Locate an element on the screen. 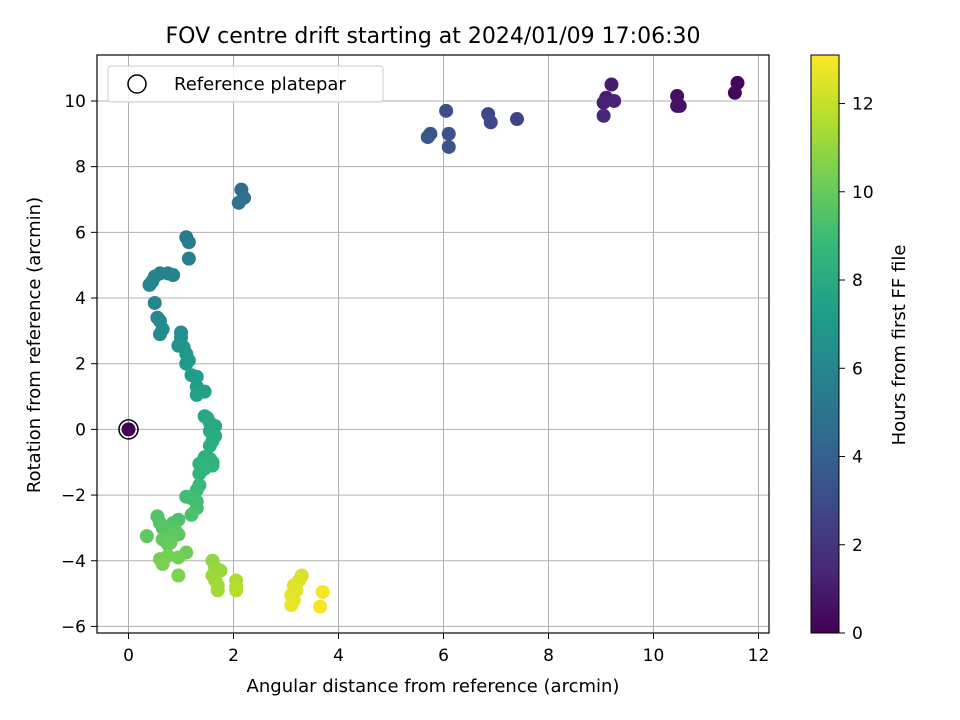 The image size is (960, 720). colorbar-tick-label: 6 is located at coordinates (857, 369).